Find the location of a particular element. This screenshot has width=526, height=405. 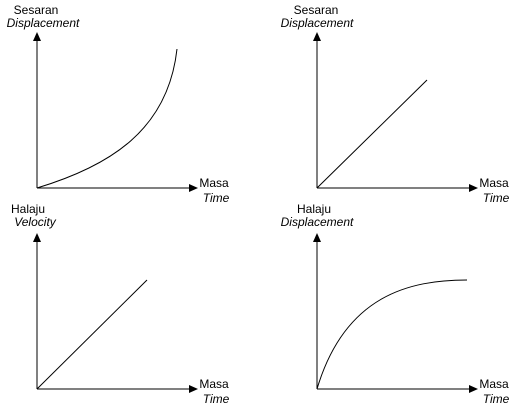

accelerating-curve is located at coordinates (107, 118).